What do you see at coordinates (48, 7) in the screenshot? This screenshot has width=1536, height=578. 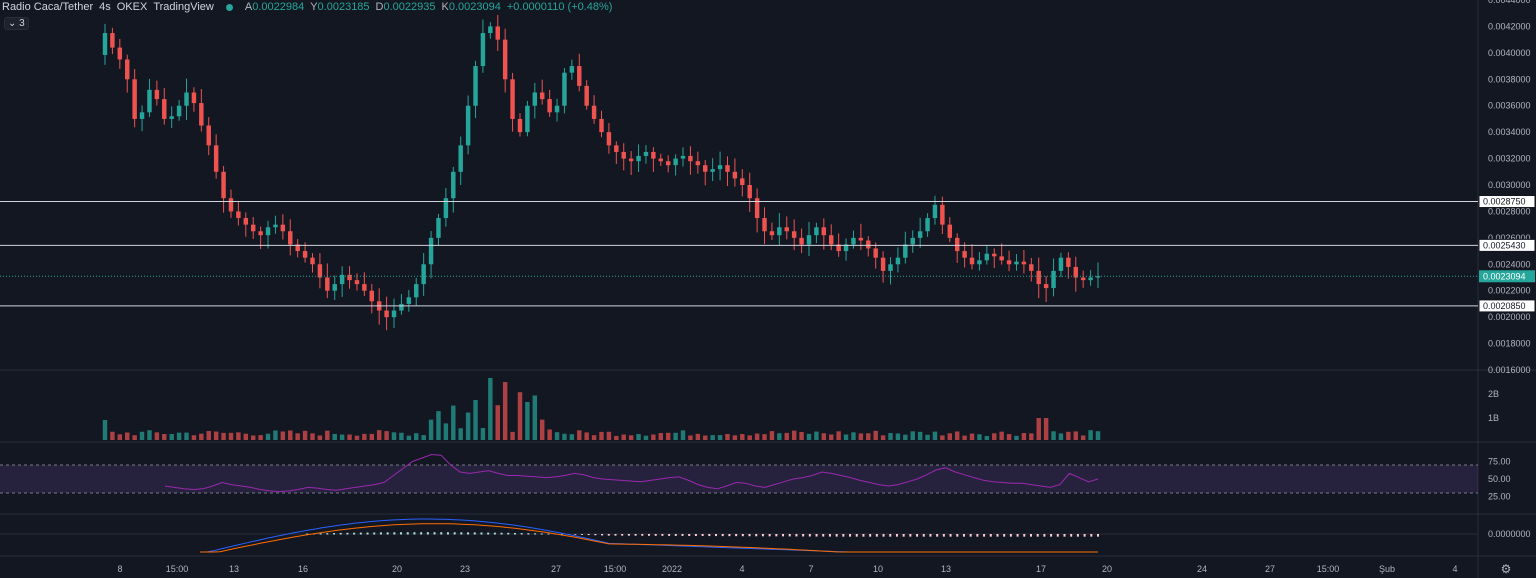 I see `symbol-name: Radio Caca/Tether` at bounding box center [48, 7].